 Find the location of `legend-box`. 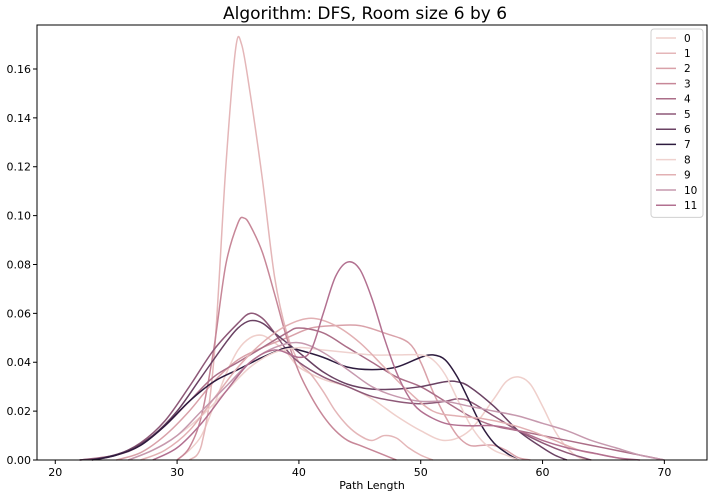

legend-box is located at coordinates (677, 123).